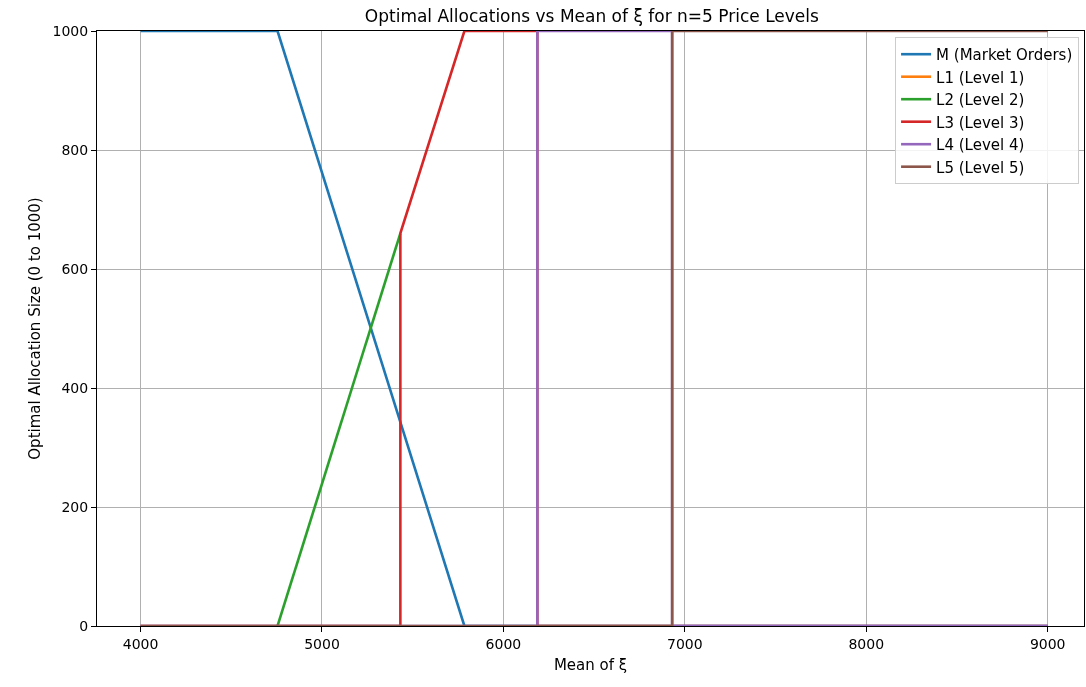 Image resolution: width=1086 pixels, height=687 pixels. Describe the element at coordinates (75, 506) in the screenshot. I see `y-tick-label: 200` at that location.